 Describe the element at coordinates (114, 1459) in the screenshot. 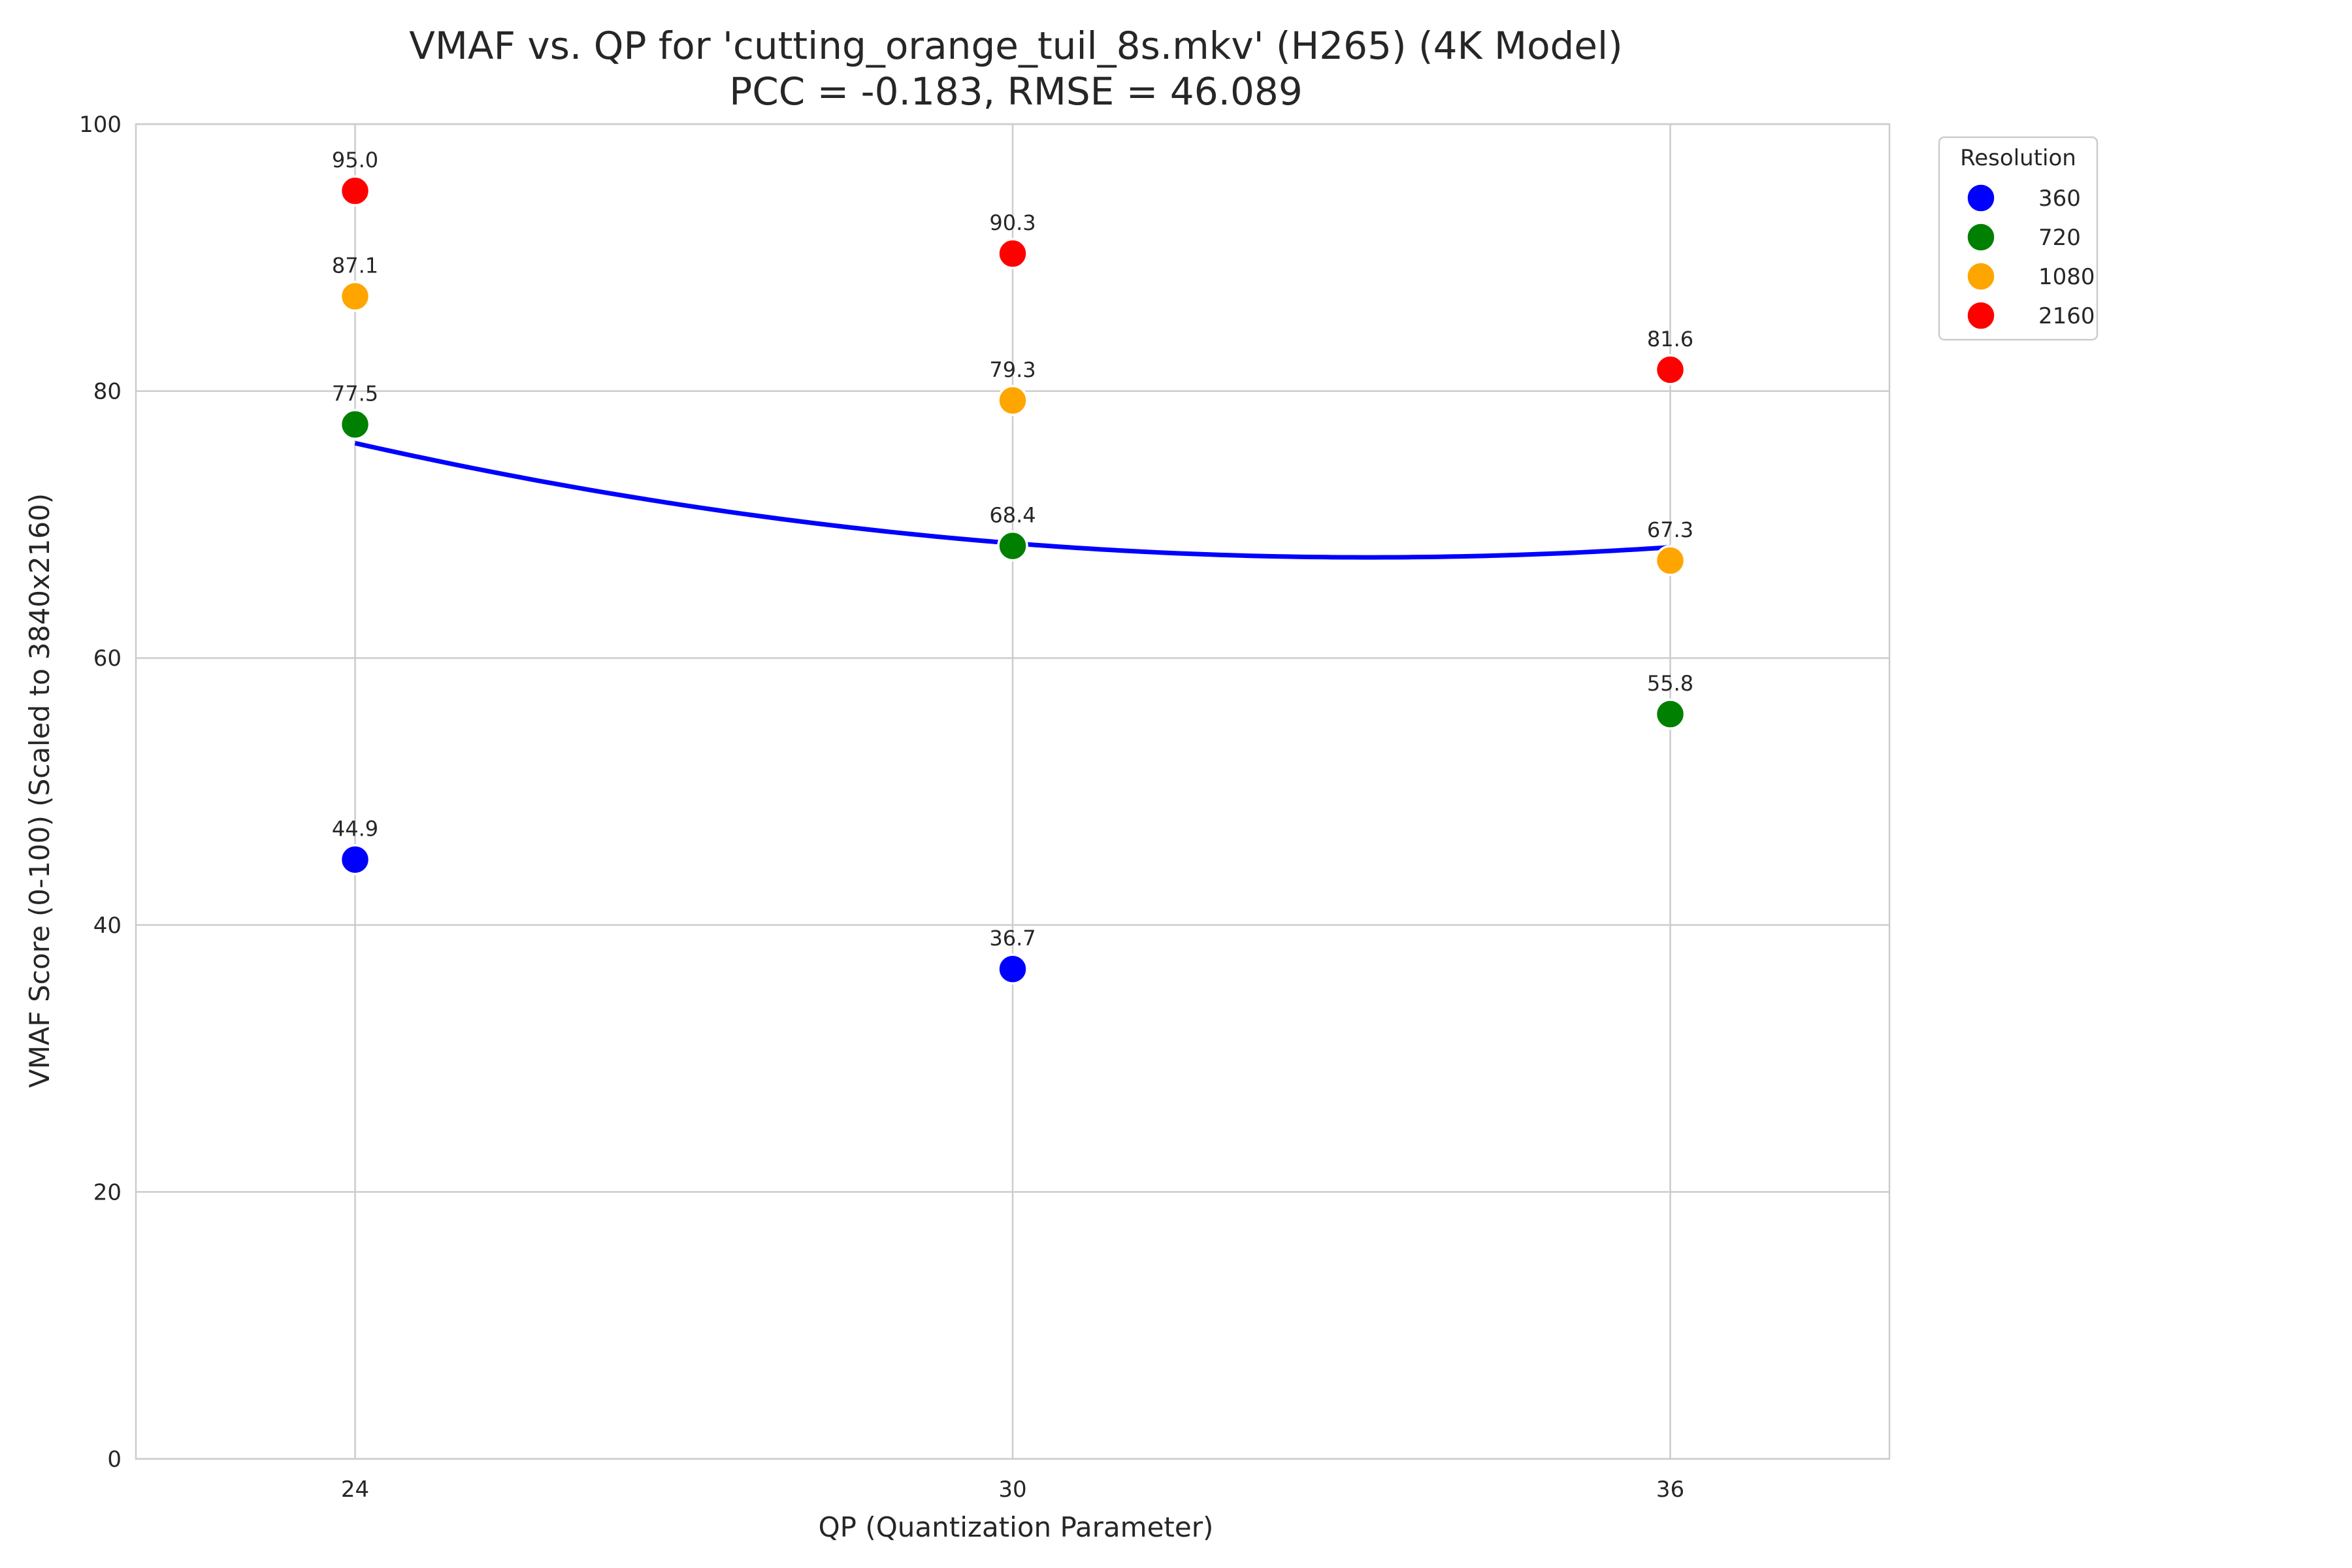

I see `y-tick-label: 0` at that location.